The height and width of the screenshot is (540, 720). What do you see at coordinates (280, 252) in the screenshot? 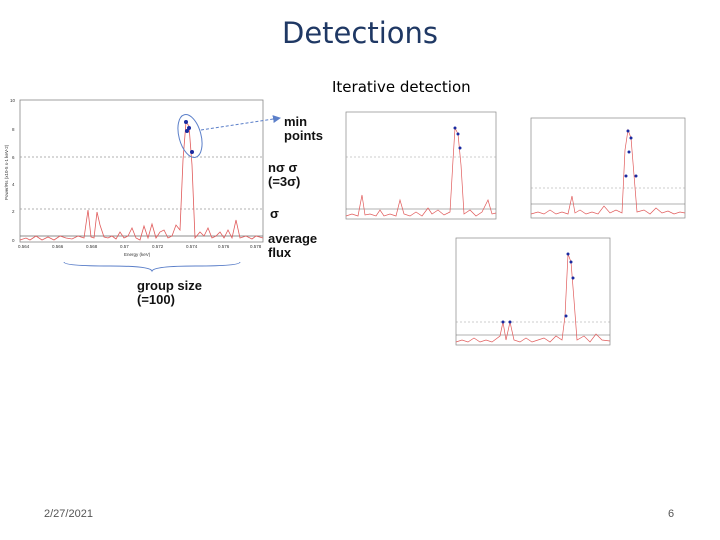
I see `average-flux-label-2: flux` at bounding box center [280, 252].